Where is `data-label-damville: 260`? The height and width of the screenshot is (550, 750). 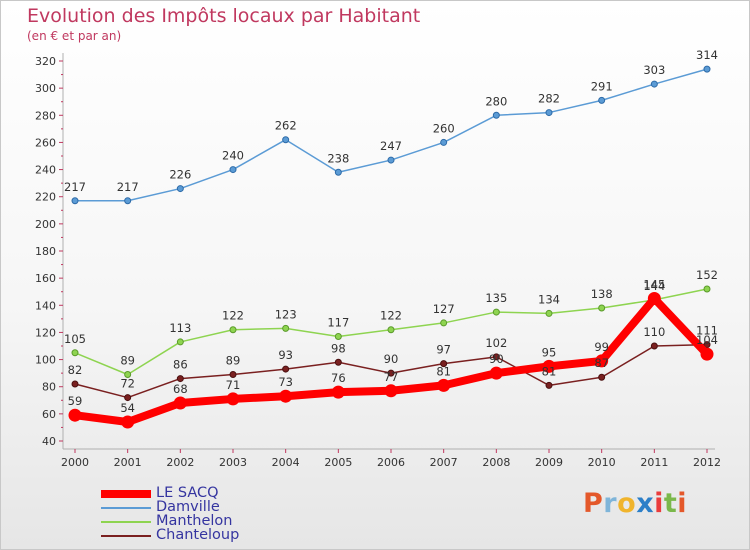 data-label-damville: 260 is located at coordinates (444, 128).